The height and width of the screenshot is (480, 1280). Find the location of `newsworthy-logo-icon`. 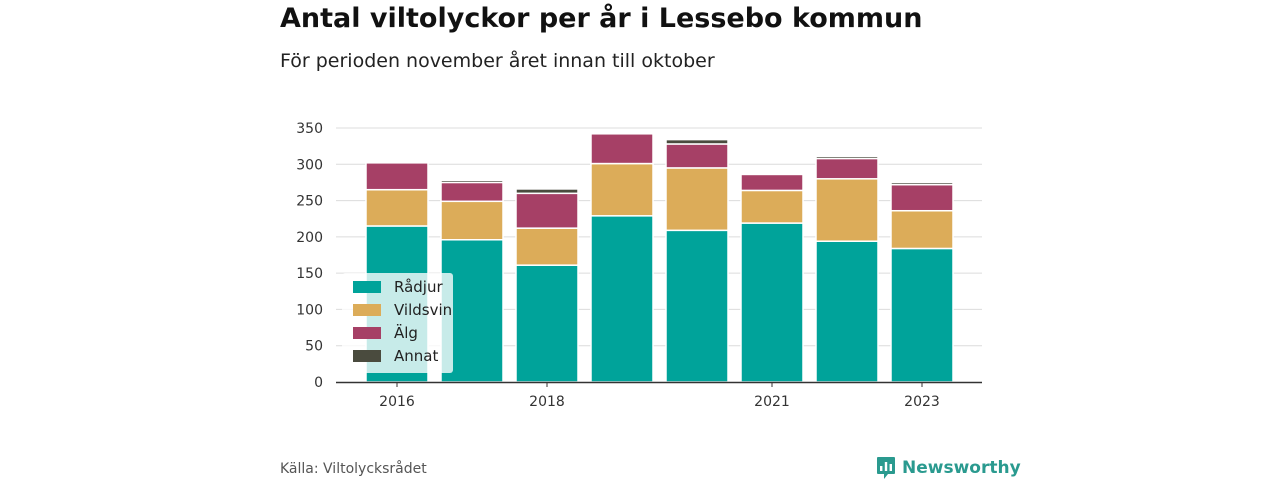

newsworthy-logo-icon is located at coordinates (886, 468).